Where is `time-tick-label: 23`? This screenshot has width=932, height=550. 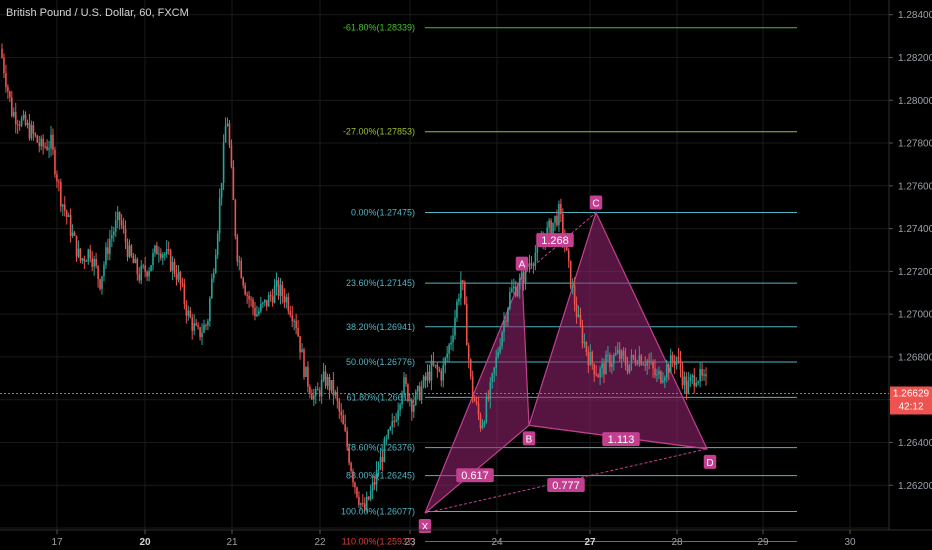 time-tick-label: 23 is located at coordinates (410, 542).